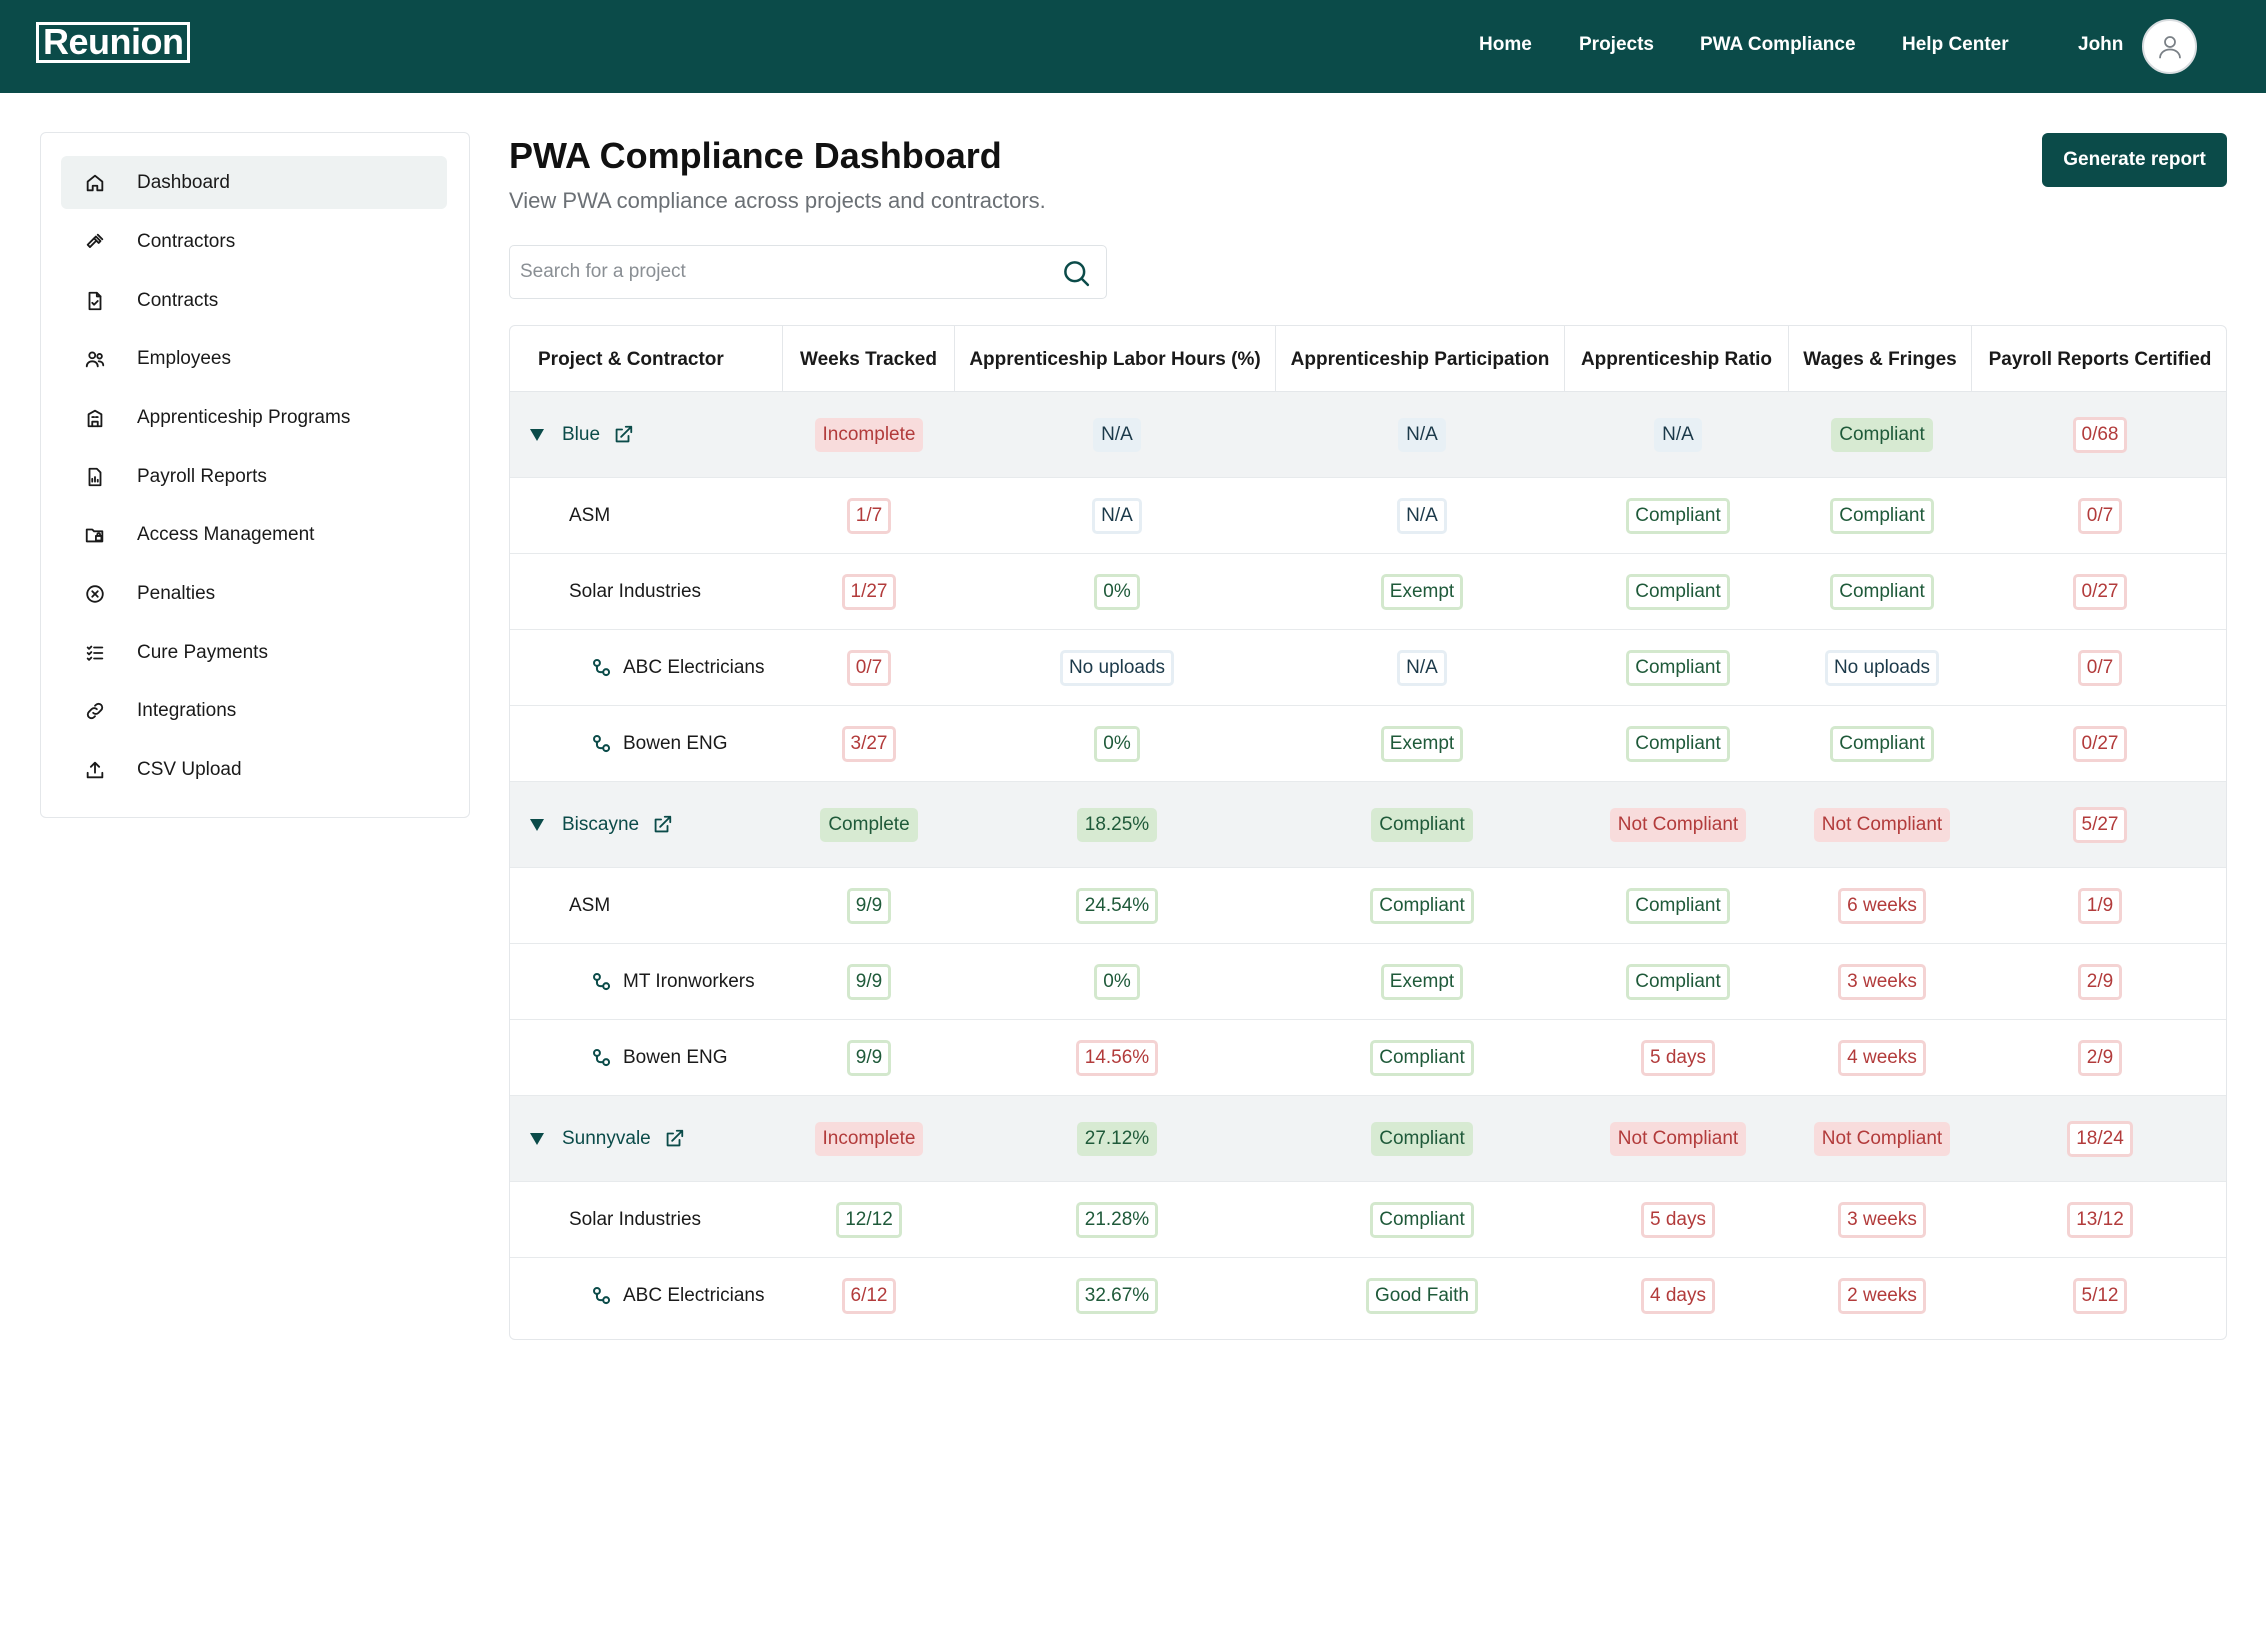 Image resolution: width=2266 pixels, height=1646 pixels. I want to click on sidebar-item-access-management: Access Management, so click(254, 534).